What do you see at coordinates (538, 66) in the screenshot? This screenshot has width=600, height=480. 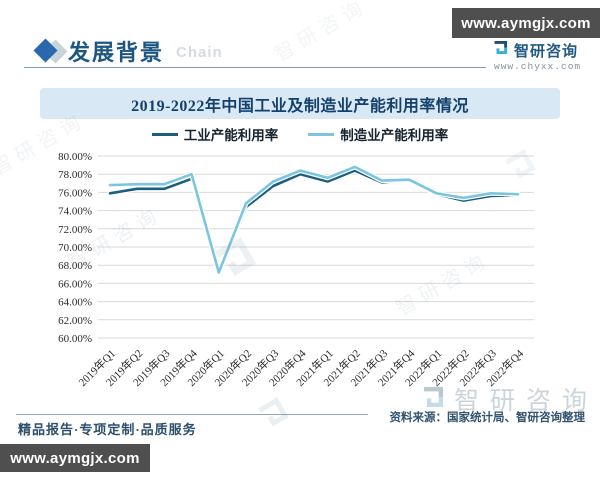 I see `brand-url: www.chyxx.com` at bounding box center [538, 66].